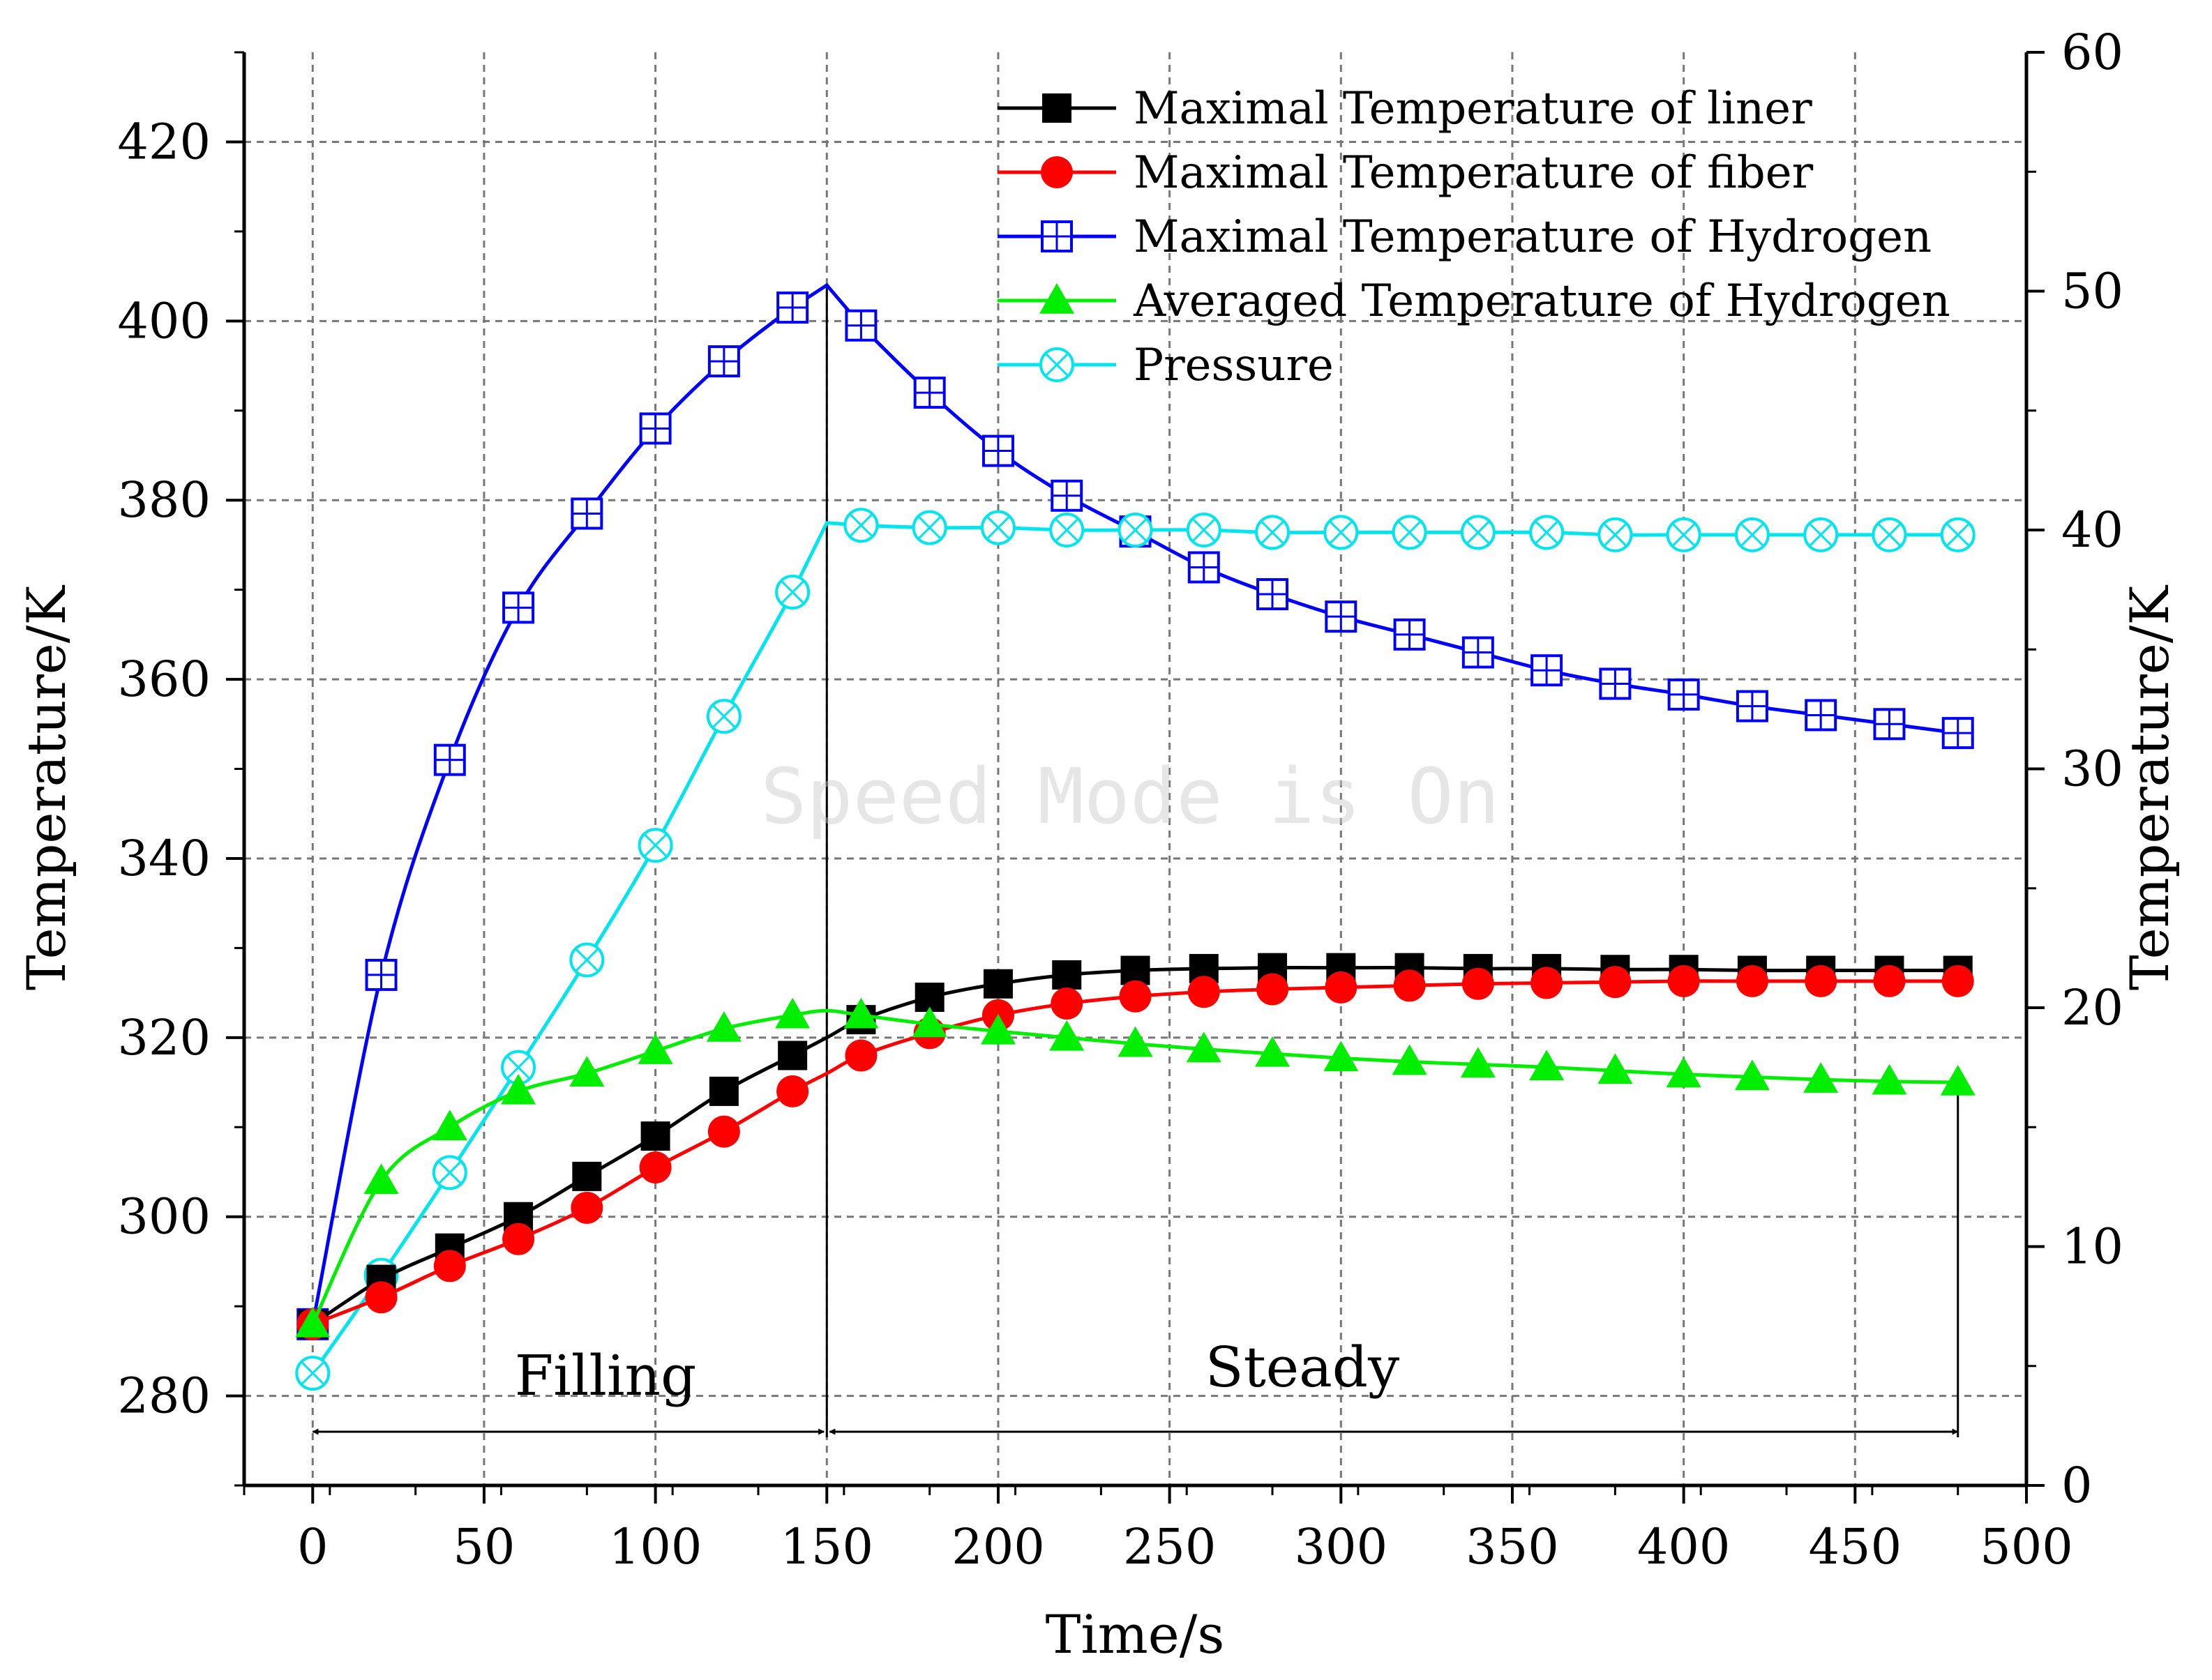  What do you see at coordinates (164, 858) in the screenshot?
I see `y-tick-label: 340` at bounding box center [164, 858].